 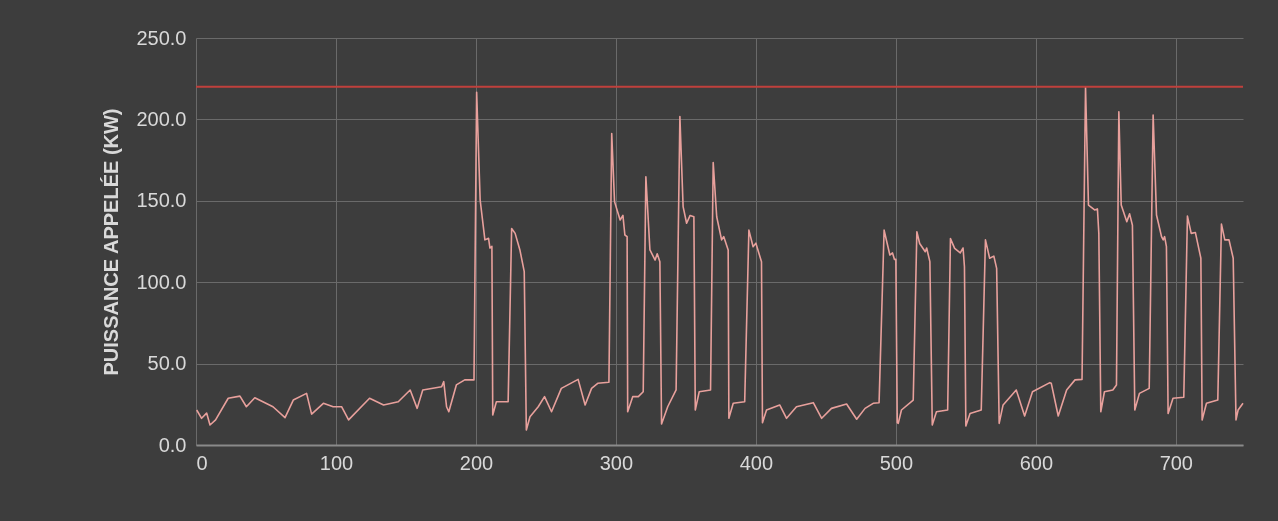 What do you see at coordinates (172, 444) in the screenshot?
I see `y-tick-label: 0.0` at bounding box center [172, 444].